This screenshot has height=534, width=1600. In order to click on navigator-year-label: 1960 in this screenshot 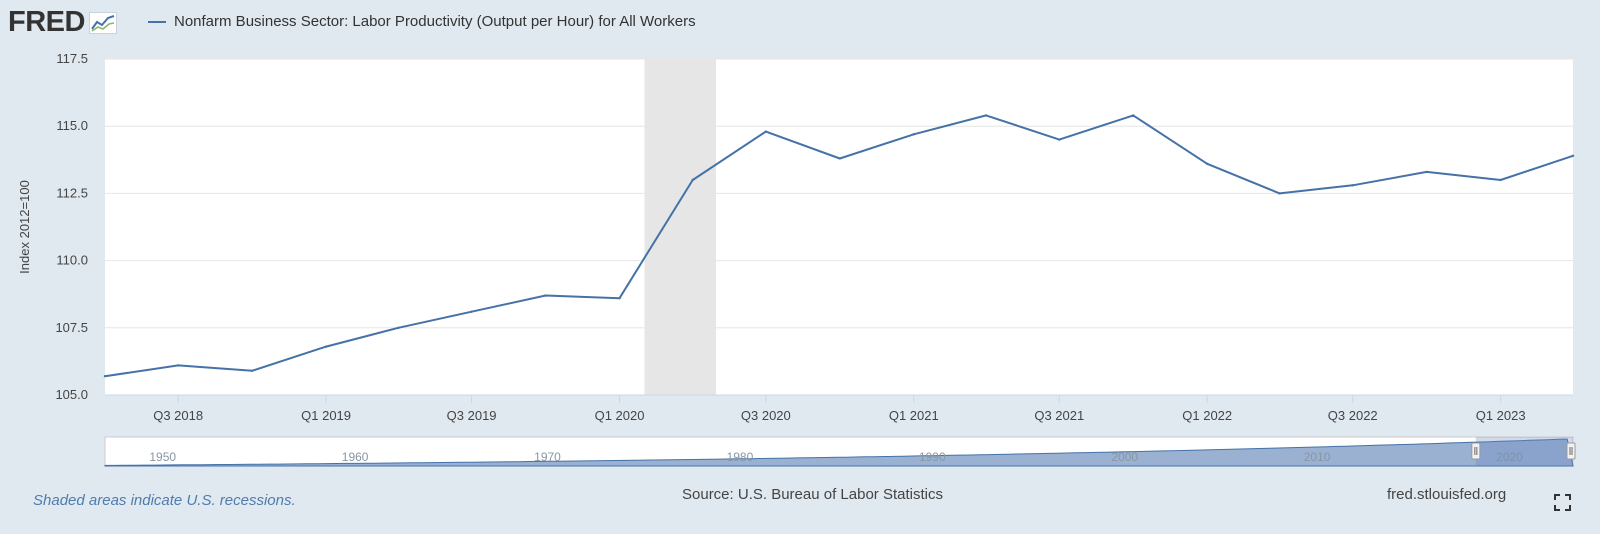, I will do `click(355, 457)`.